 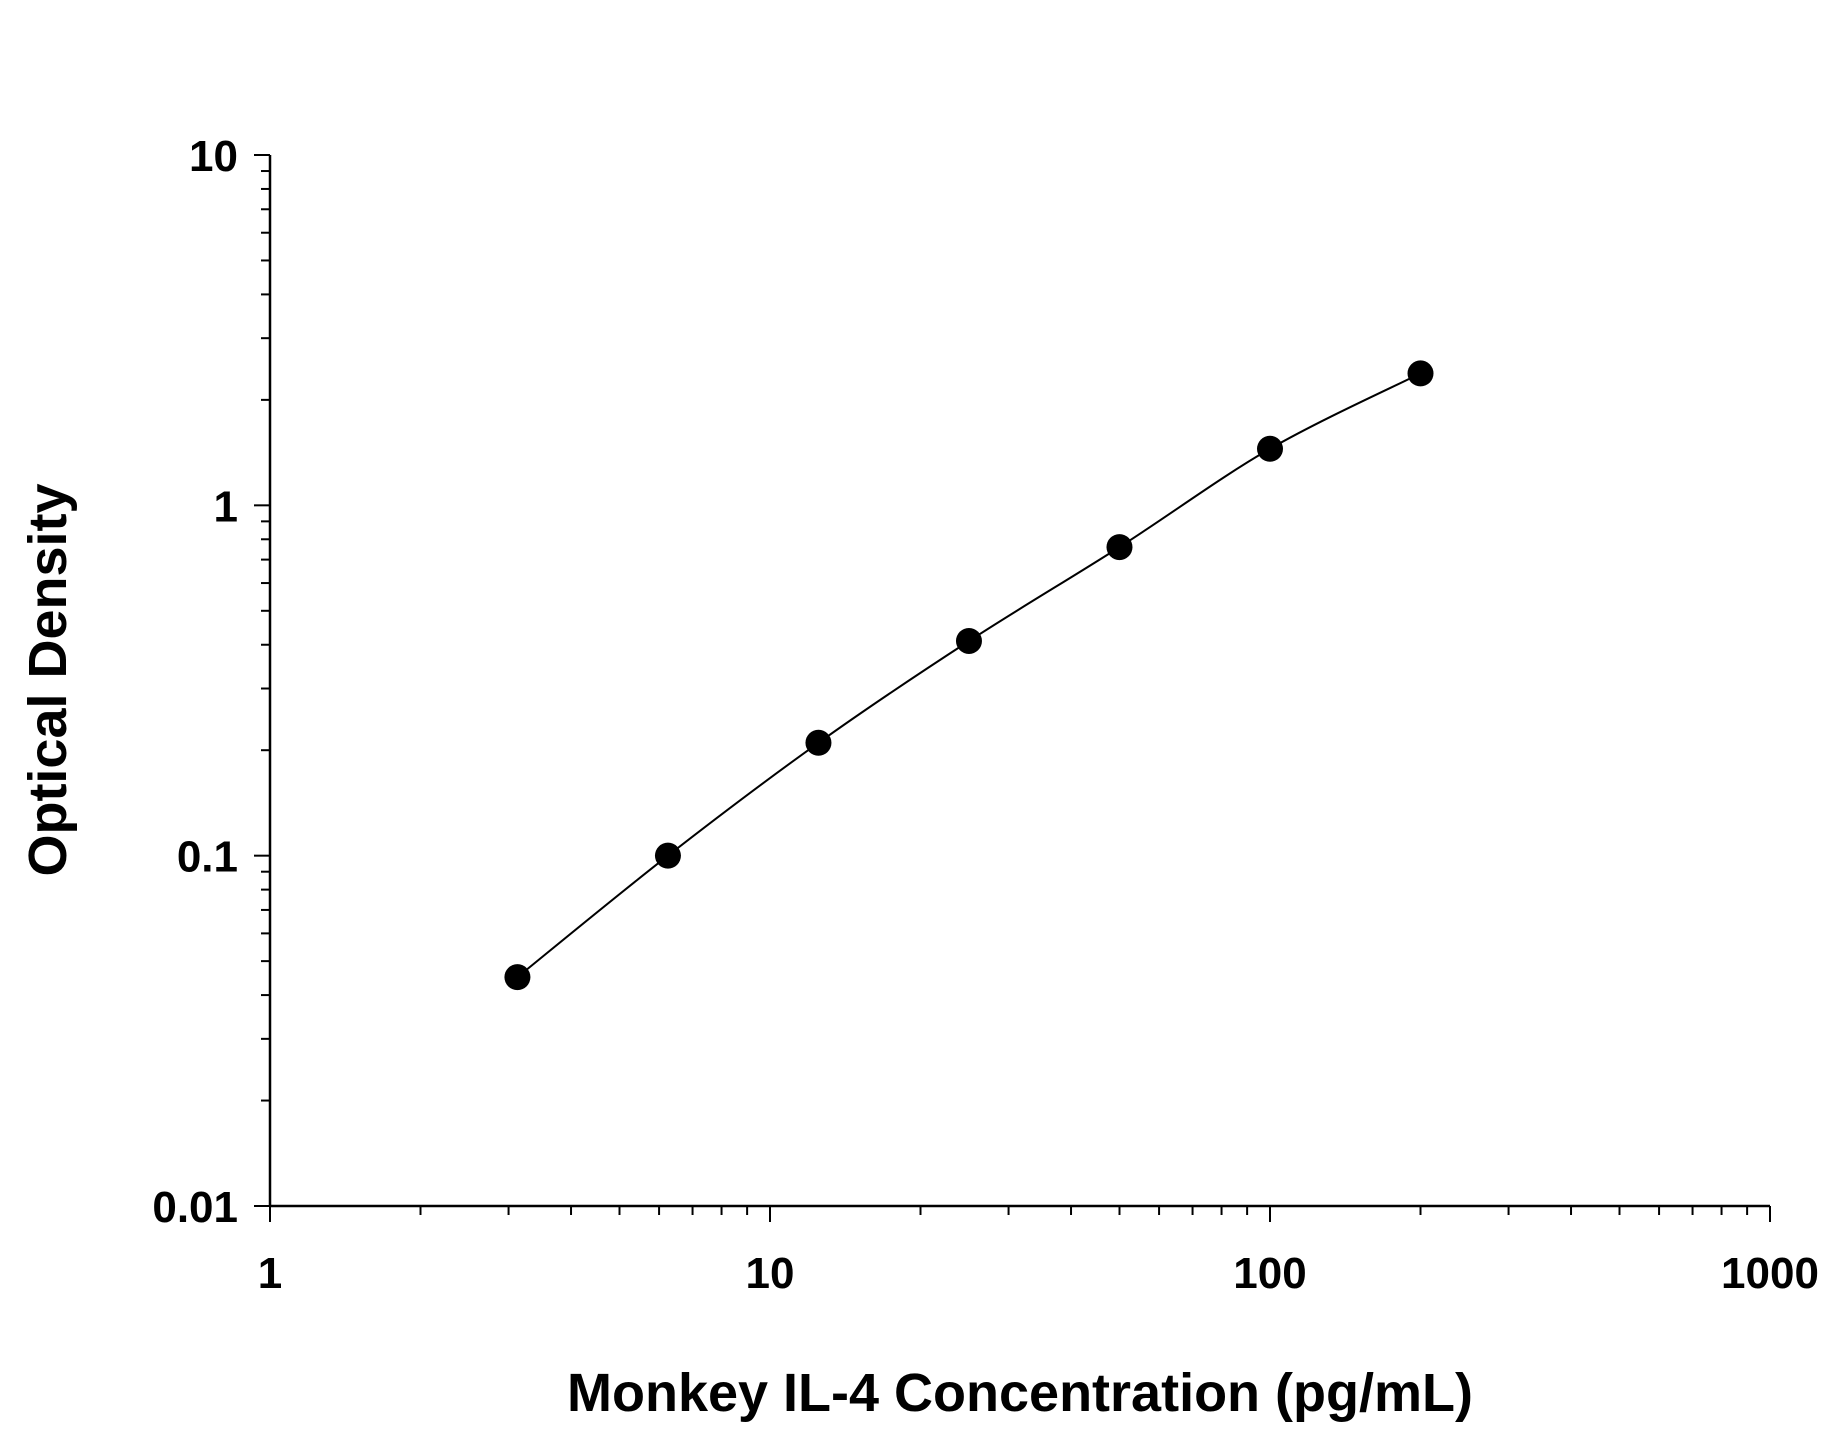 What do you see at coordinates (213, 156) in the screenshot?
I see `y-tick-label: 10` at bounding box center [213, 156].